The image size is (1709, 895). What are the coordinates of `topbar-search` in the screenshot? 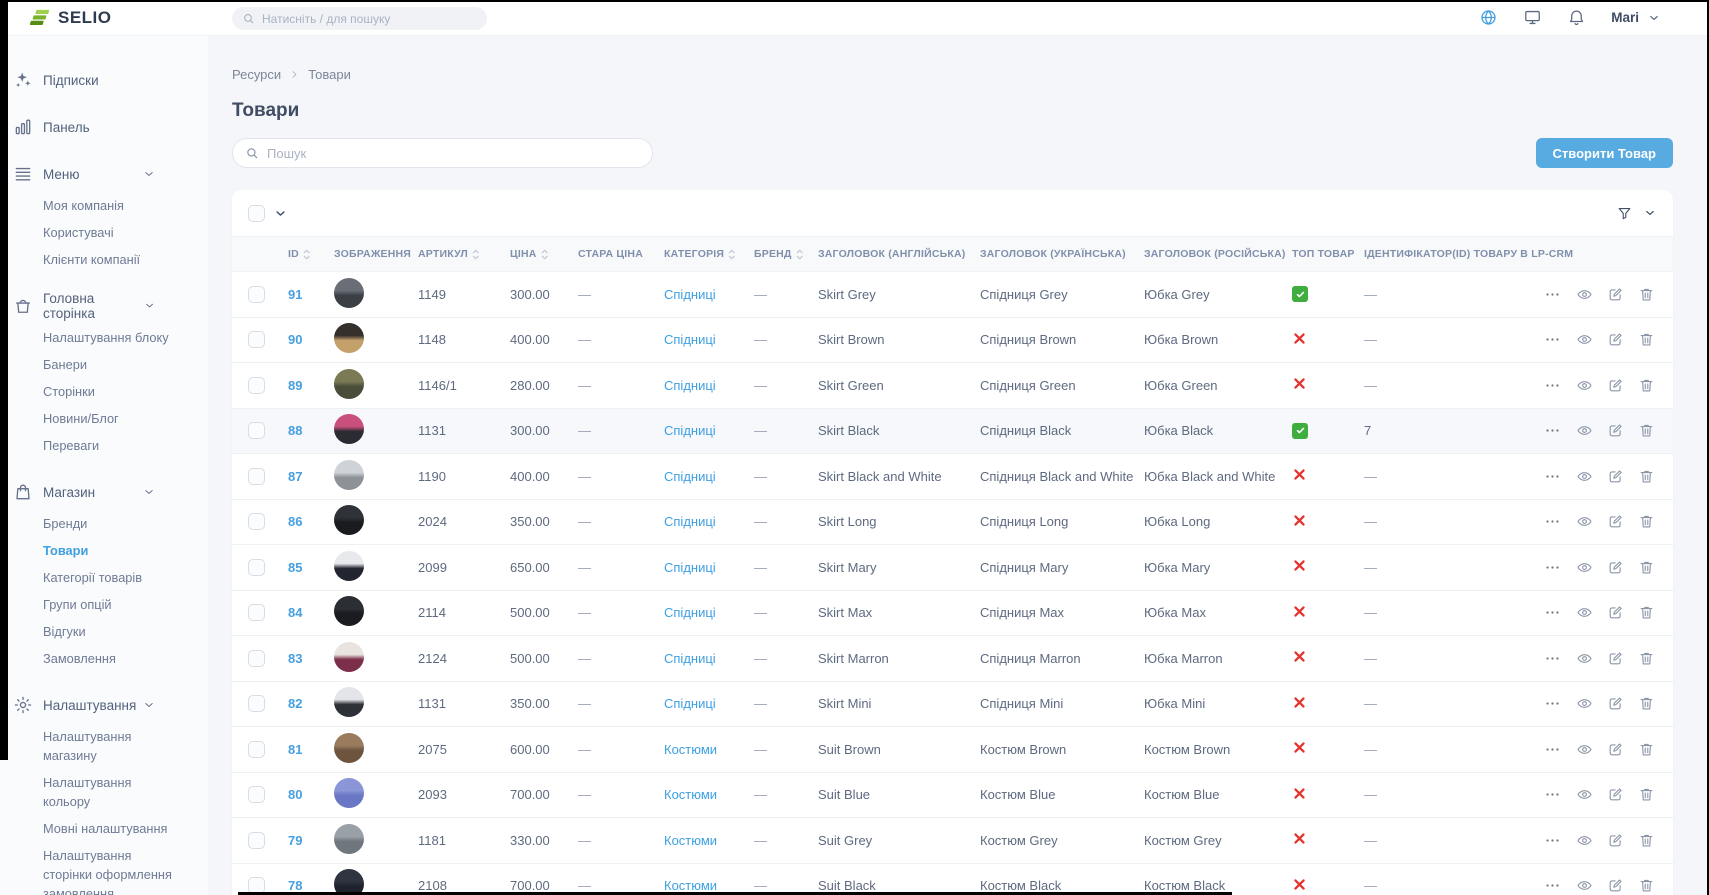 It's located at (359, 18).